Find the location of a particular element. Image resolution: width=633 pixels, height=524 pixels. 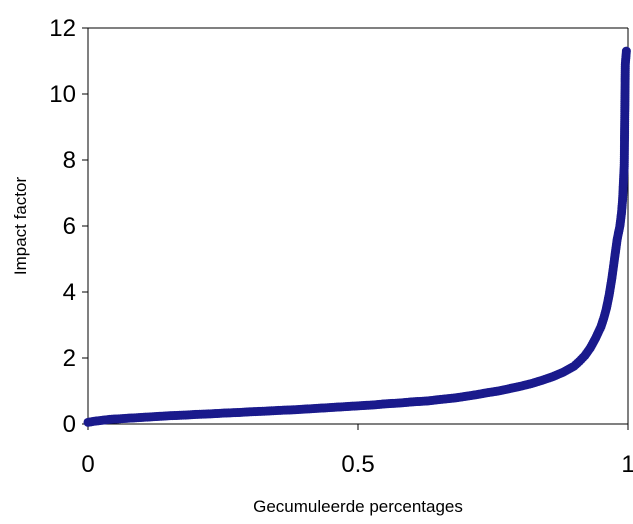

x-axis-ticks: 0 0.5 1 is located at coordinates (357, 451).